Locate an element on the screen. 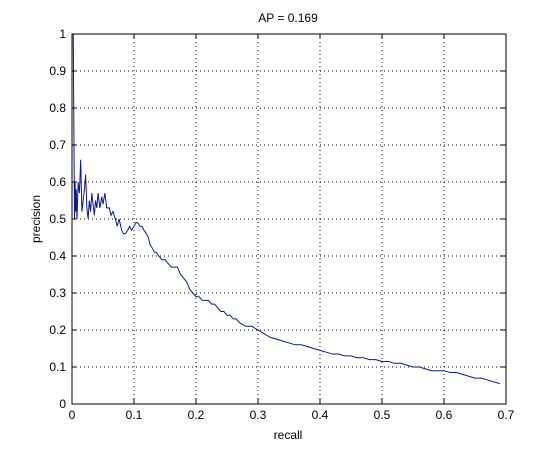 The height and width of the screenshot is (453, 560). x-tick-label: 0.7 is located at coordinates (506, 415).